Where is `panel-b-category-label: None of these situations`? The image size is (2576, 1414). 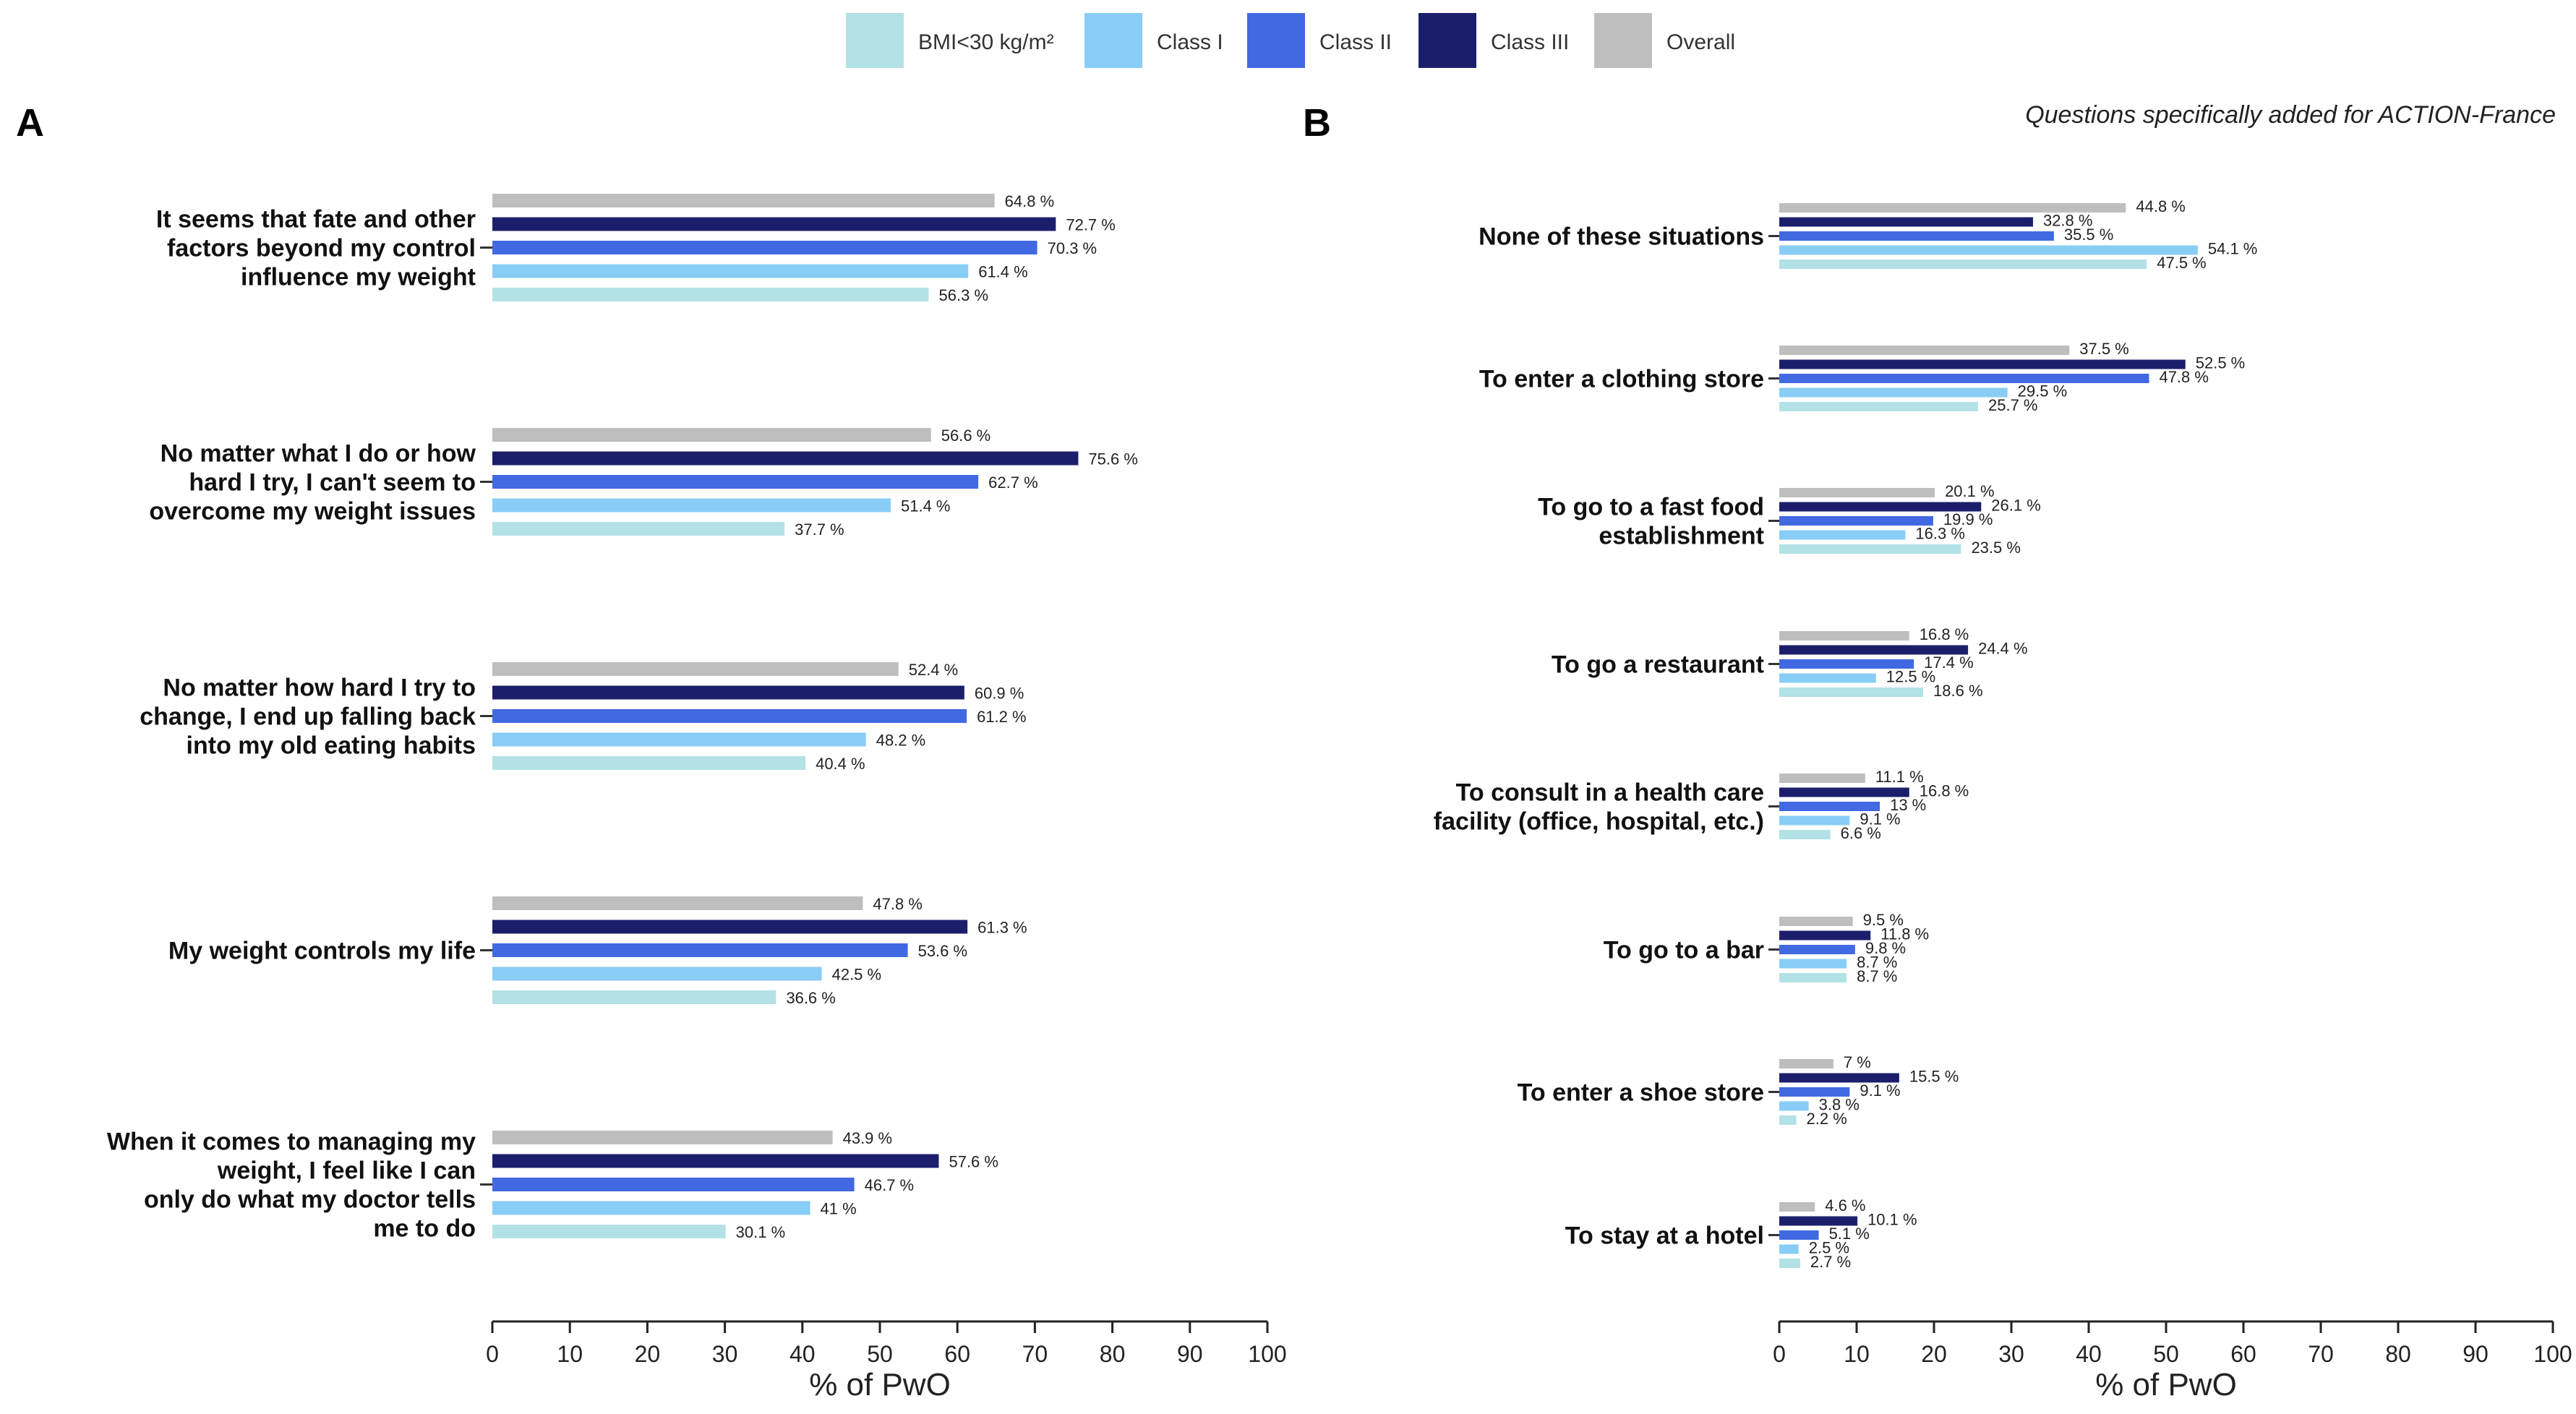 panel-b-category-label: None of these situations is located at coordinates (1622, 237).